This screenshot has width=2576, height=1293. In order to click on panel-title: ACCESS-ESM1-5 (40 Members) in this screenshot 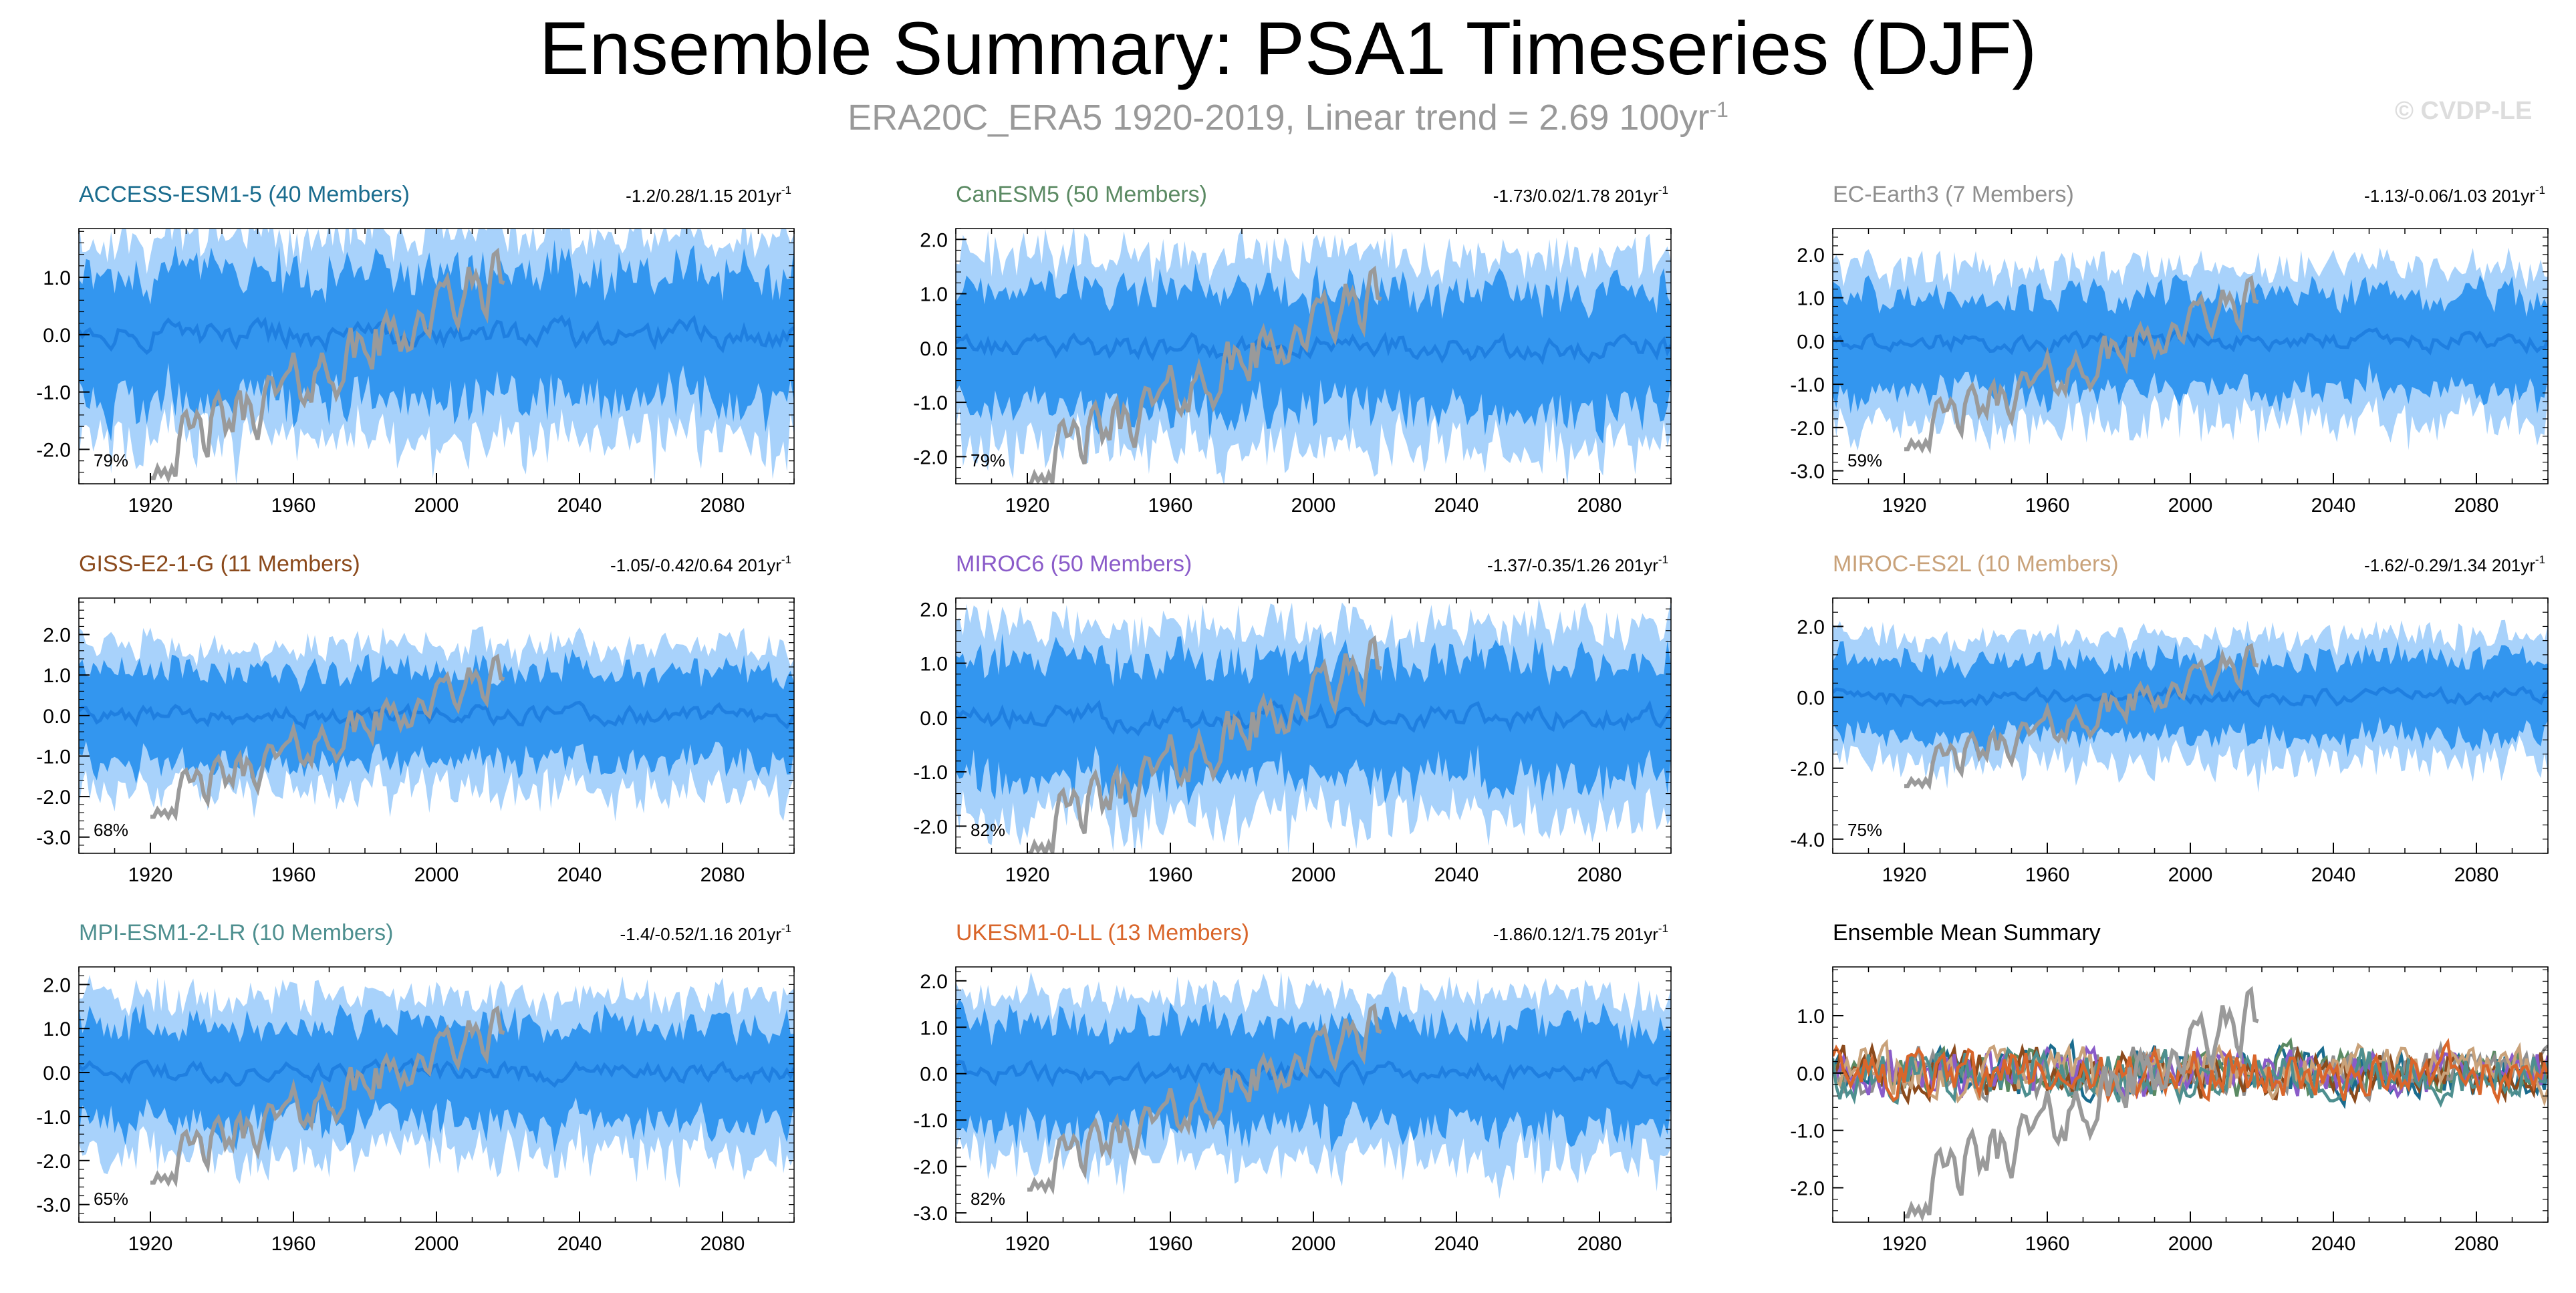, I will do `click(244, 194)`.